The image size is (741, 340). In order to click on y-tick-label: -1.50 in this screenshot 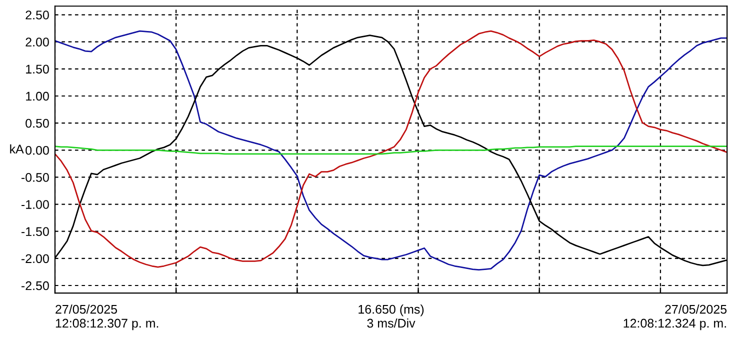, I will do `click(35, 231)`.